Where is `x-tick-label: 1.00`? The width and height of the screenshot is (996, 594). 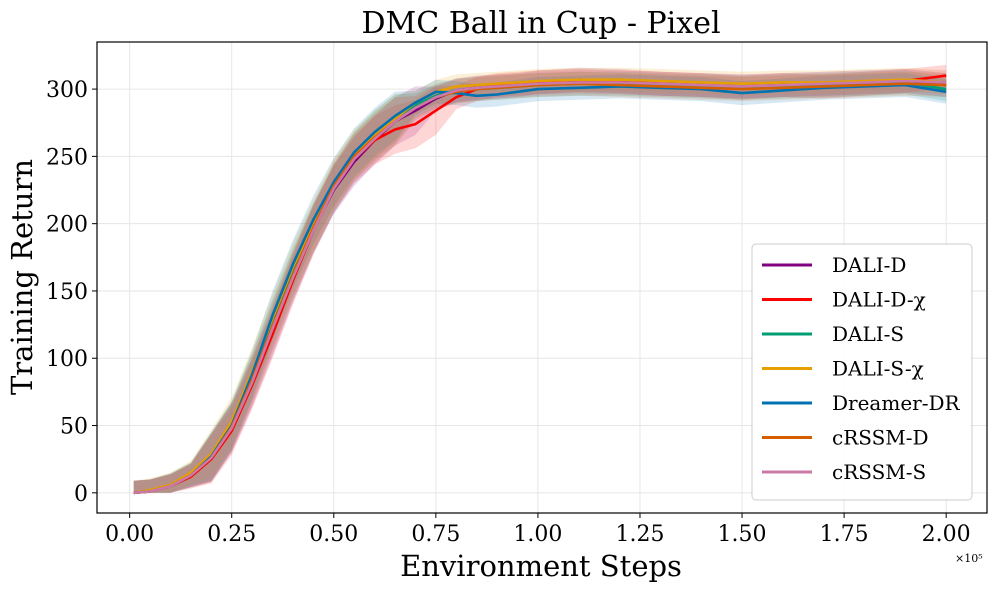
x-tick-label: 1.00 is located at coordinates (537, 534).